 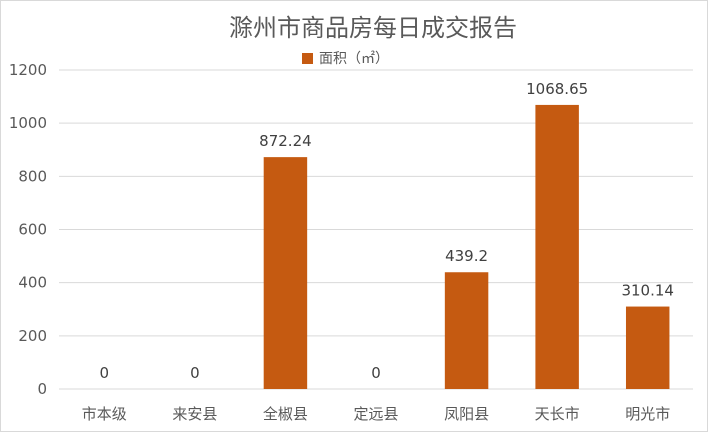 What do you see at coordinates (32, 176) in the screenshot?
I see `y-tick-label: 800` at bounding box center [32, 176].